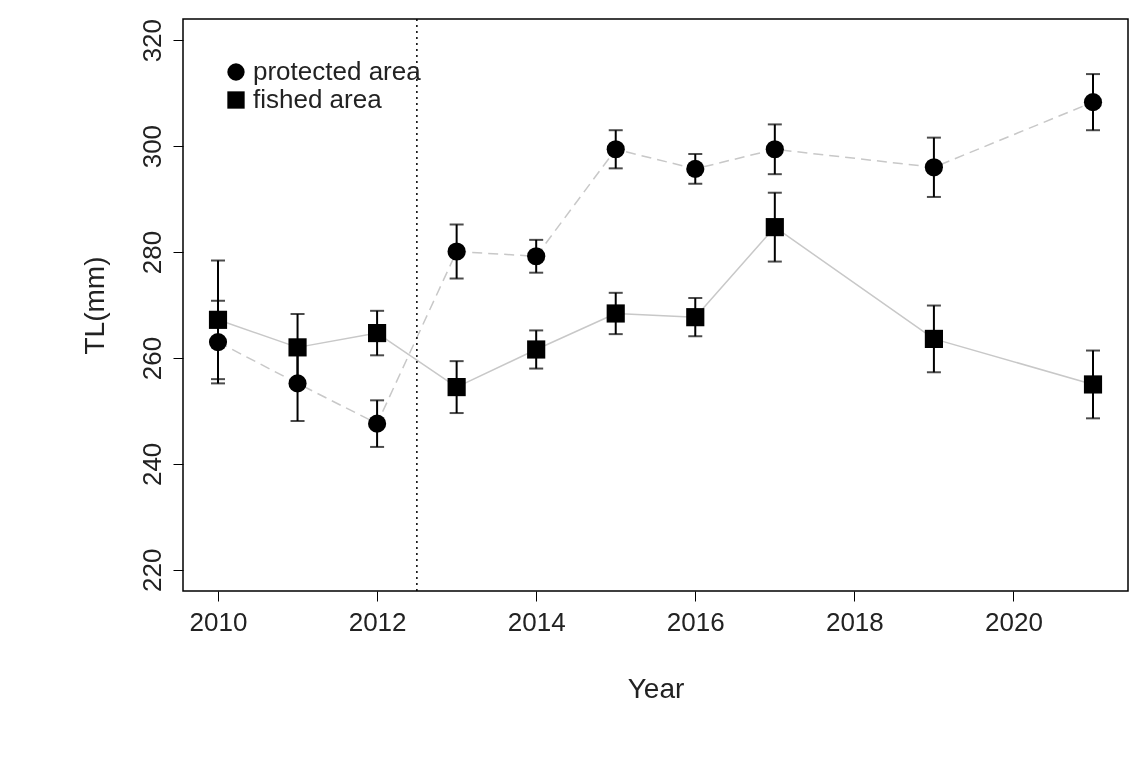 This screenshot has width=1130, height=760. Describe the element at coordinates (151, 252) in the screenshot. I see `y-tick-label: 280` at that location.